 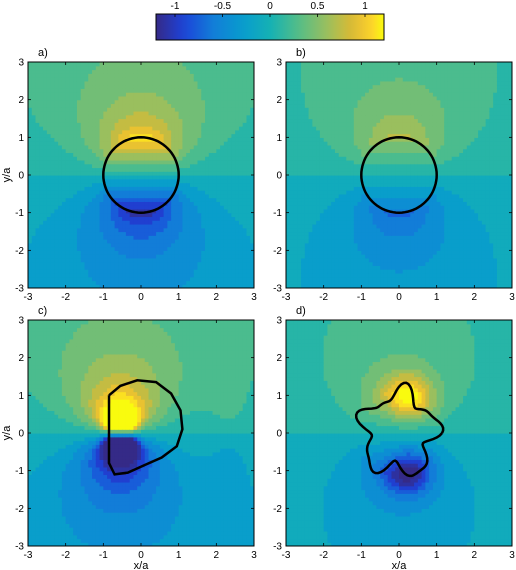 I want to click on colorbar-tick-label: 1, so click(x=365, y=6).